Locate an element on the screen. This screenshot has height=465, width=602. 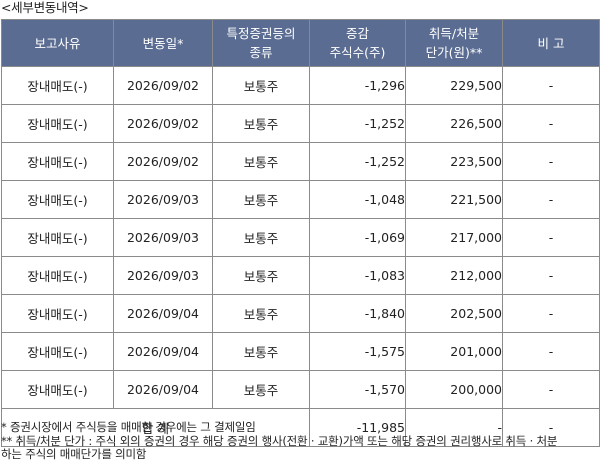
table-row: 장내매도(-) 2026/09/03 보통주 -1,083 212,000 - is located at coordinates (300, 275).